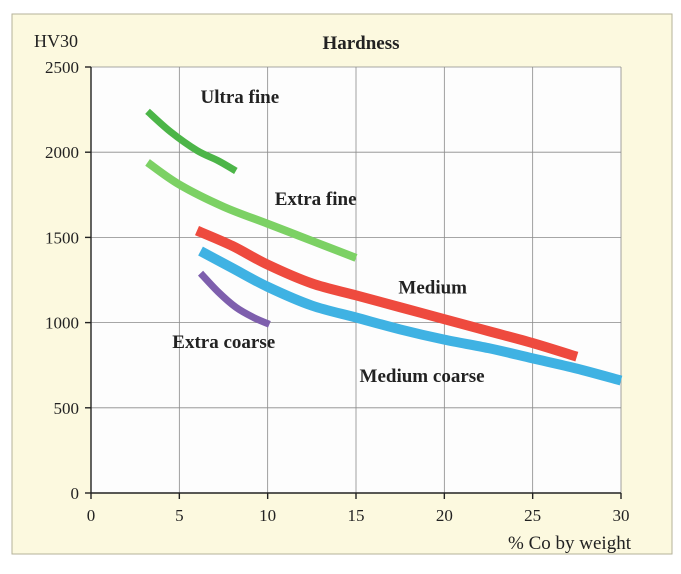  Describe the element at coordinates (56, 41) in the screenshot. I see `y-axis-label: HV30` at that location.